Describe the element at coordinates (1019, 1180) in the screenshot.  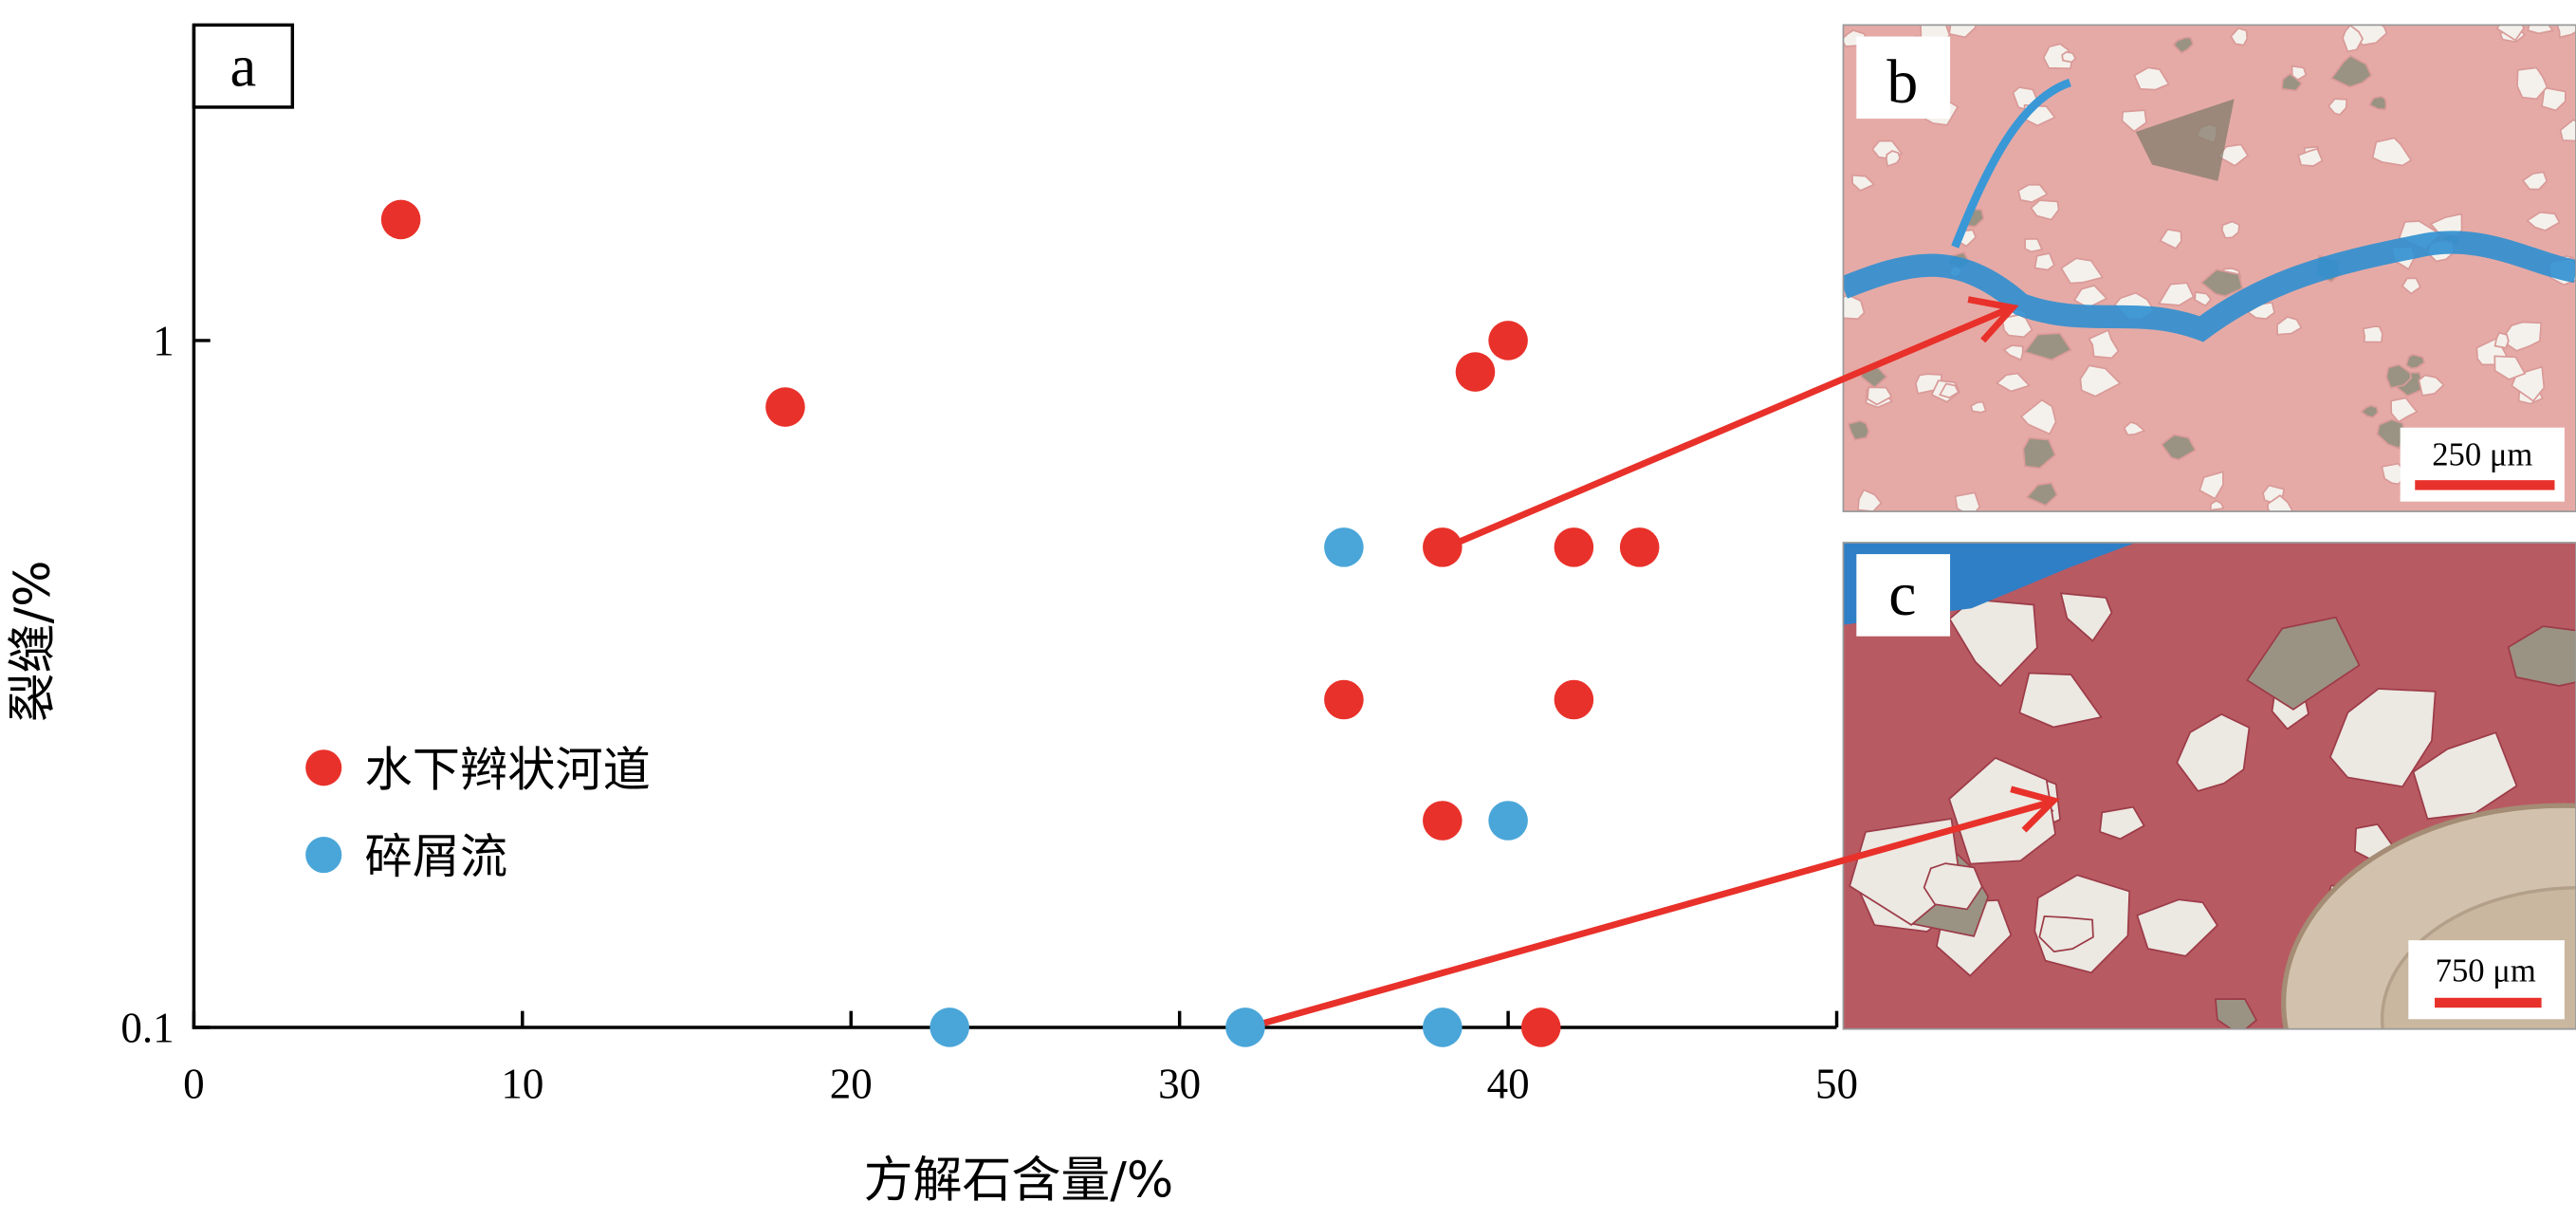
I see `x-axis-label: 方解石含量/%` at that location.